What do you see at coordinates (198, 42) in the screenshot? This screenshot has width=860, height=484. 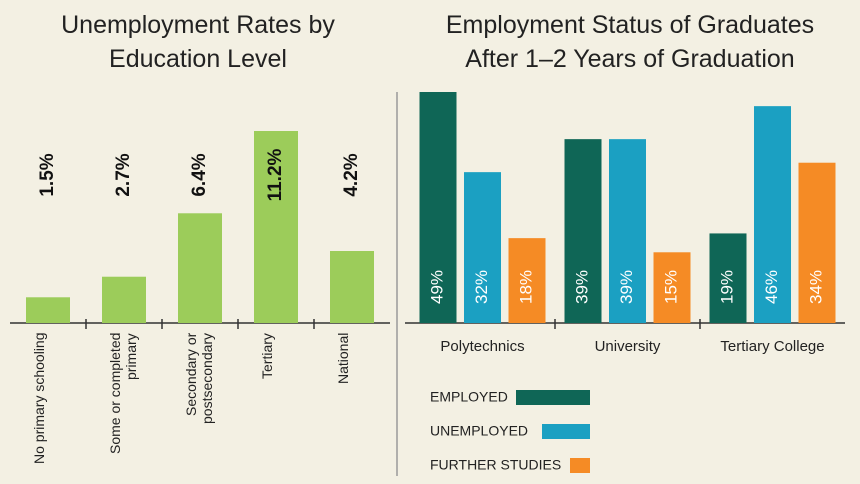 I see `chart-title: Unemployment Rates by Education Level` at bounding box center [198, 42].